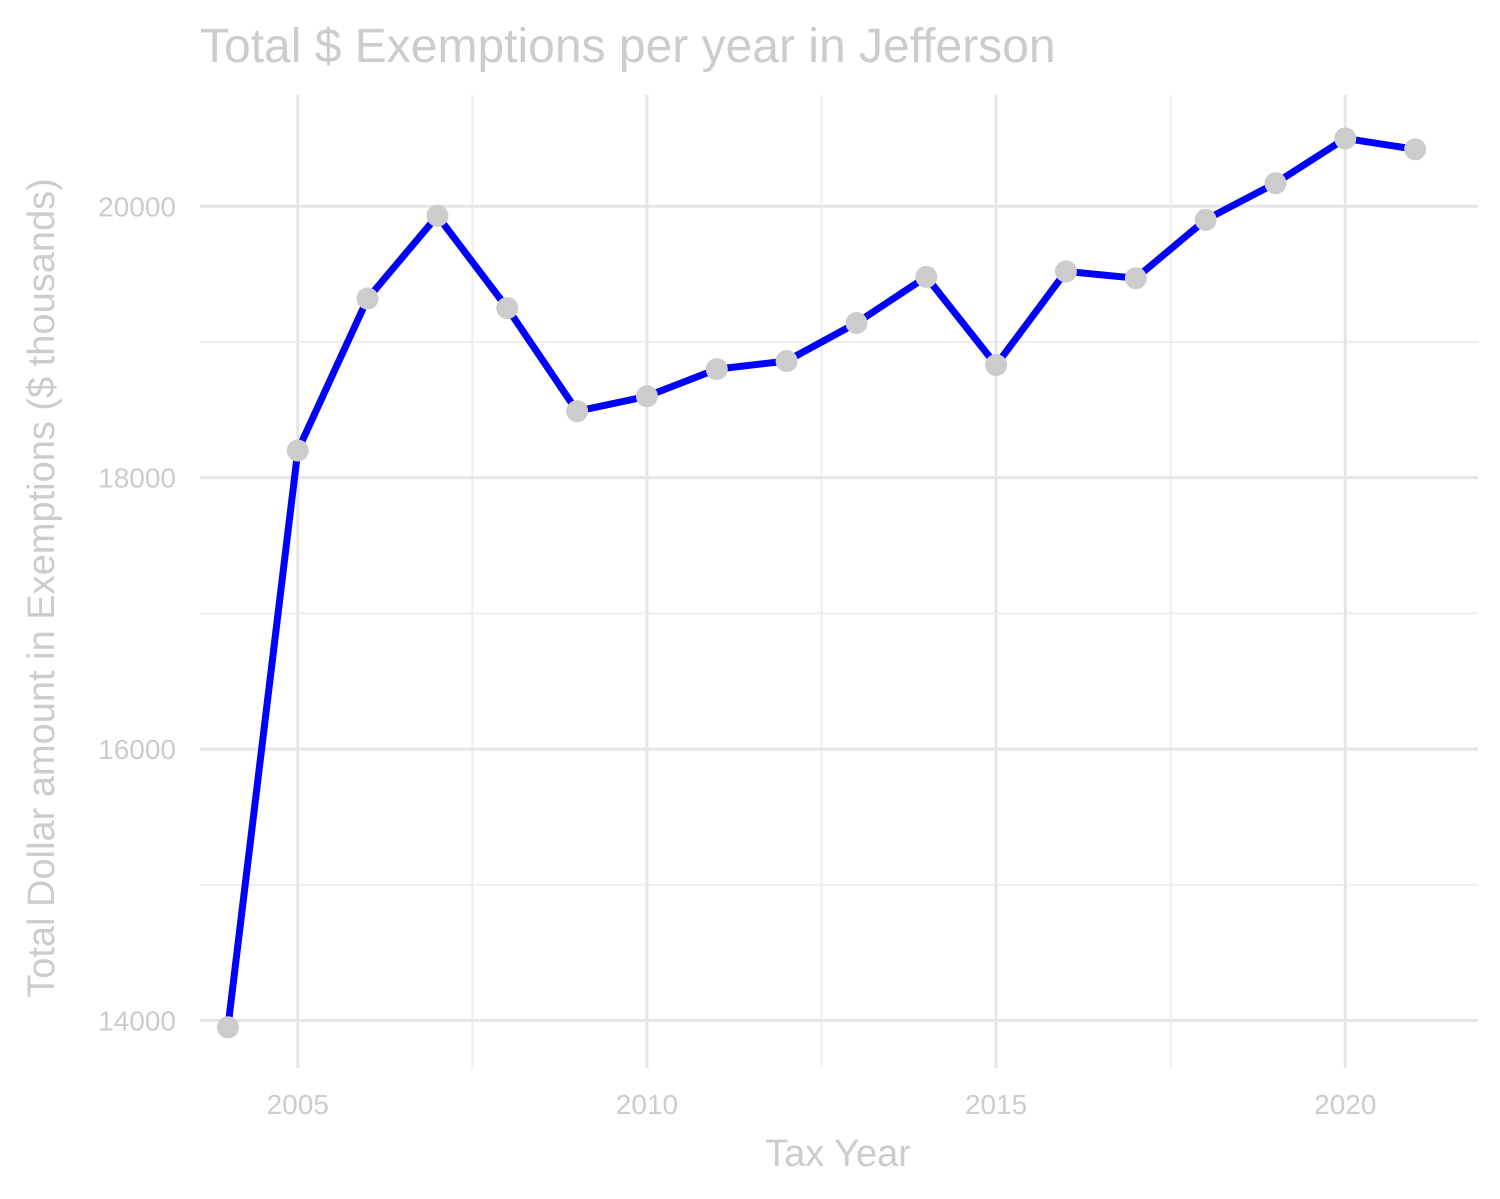  Describe the element at coordinates (822, 1104) in the screenshot. I see `x-tick-labels: 2005 2010 2015 2020` at that location.